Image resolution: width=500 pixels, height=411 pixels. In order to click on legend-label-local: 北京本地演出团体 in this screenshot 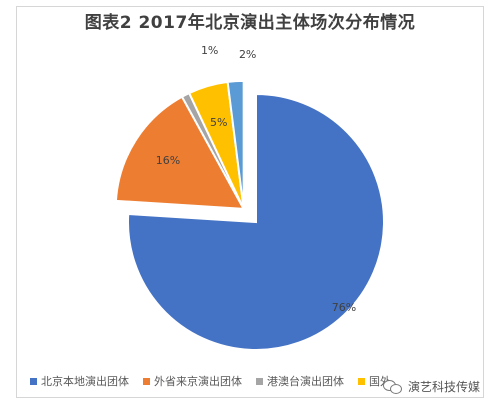, I will do `click(85, 381)`.